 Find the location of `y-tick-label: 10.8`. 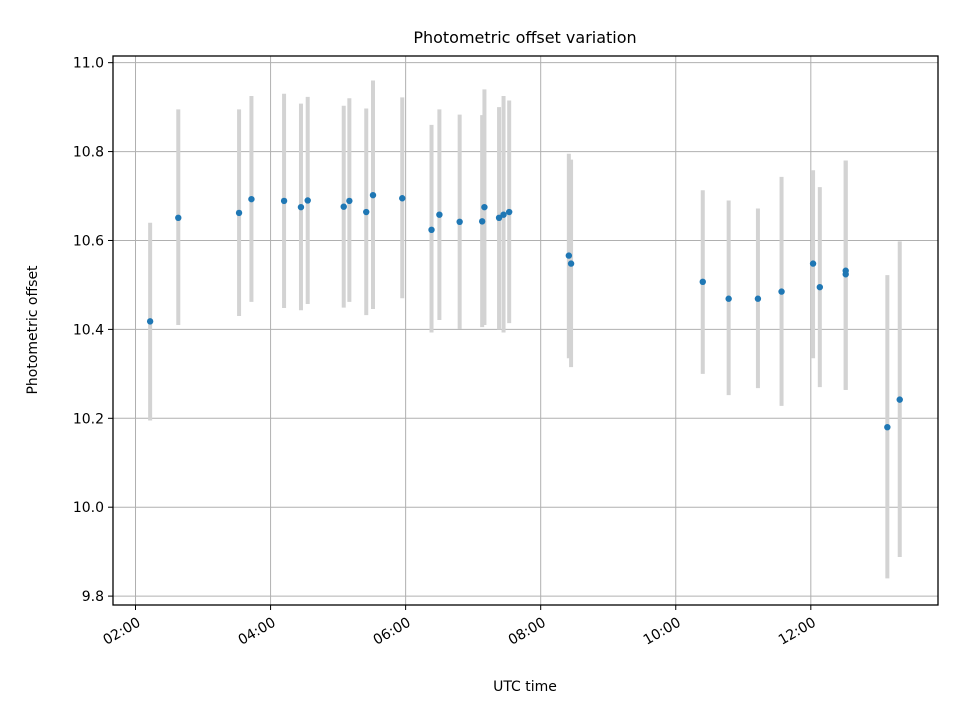

y-tick-label: 10.8 is located at coordinates (88, 153).